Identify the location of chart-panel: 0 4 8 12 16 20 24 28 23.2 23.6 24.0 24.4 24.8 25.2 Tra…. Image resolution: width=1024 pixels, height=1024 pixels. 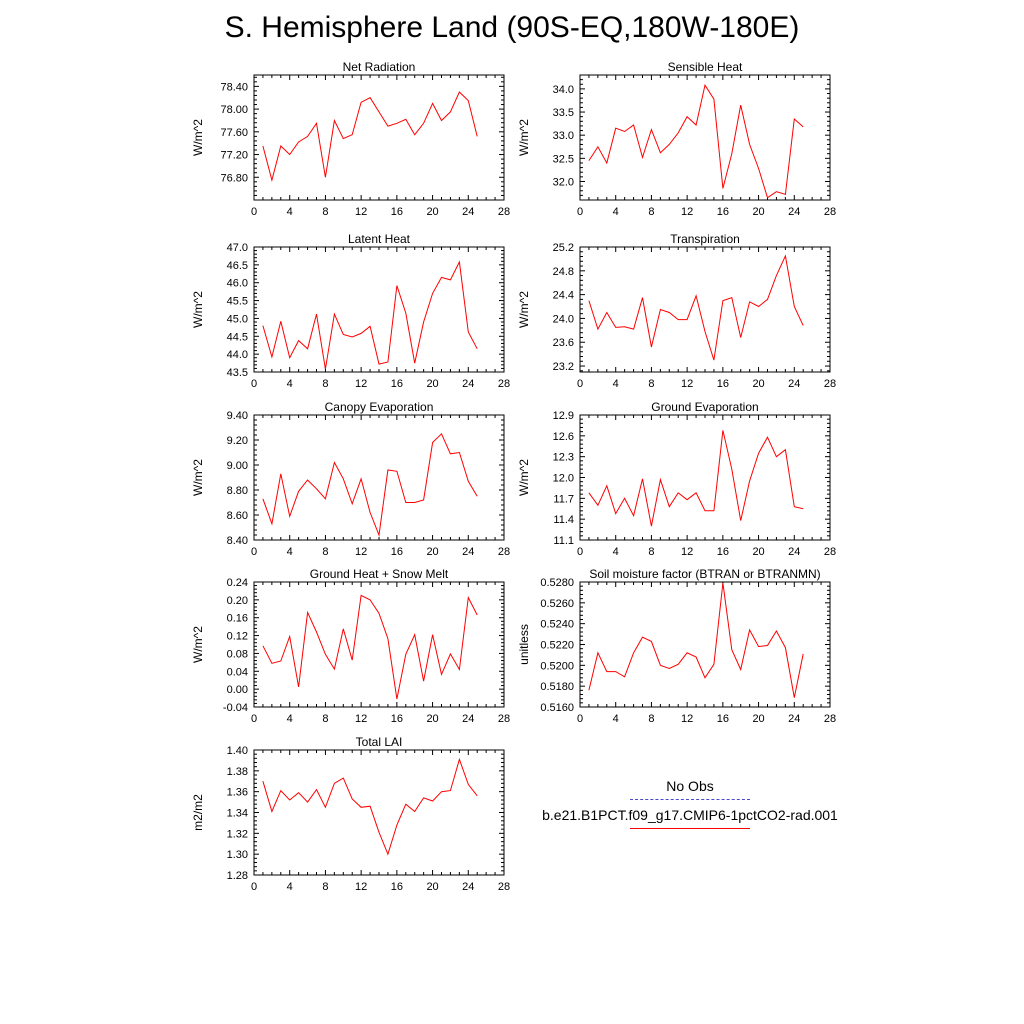
(676, 311).